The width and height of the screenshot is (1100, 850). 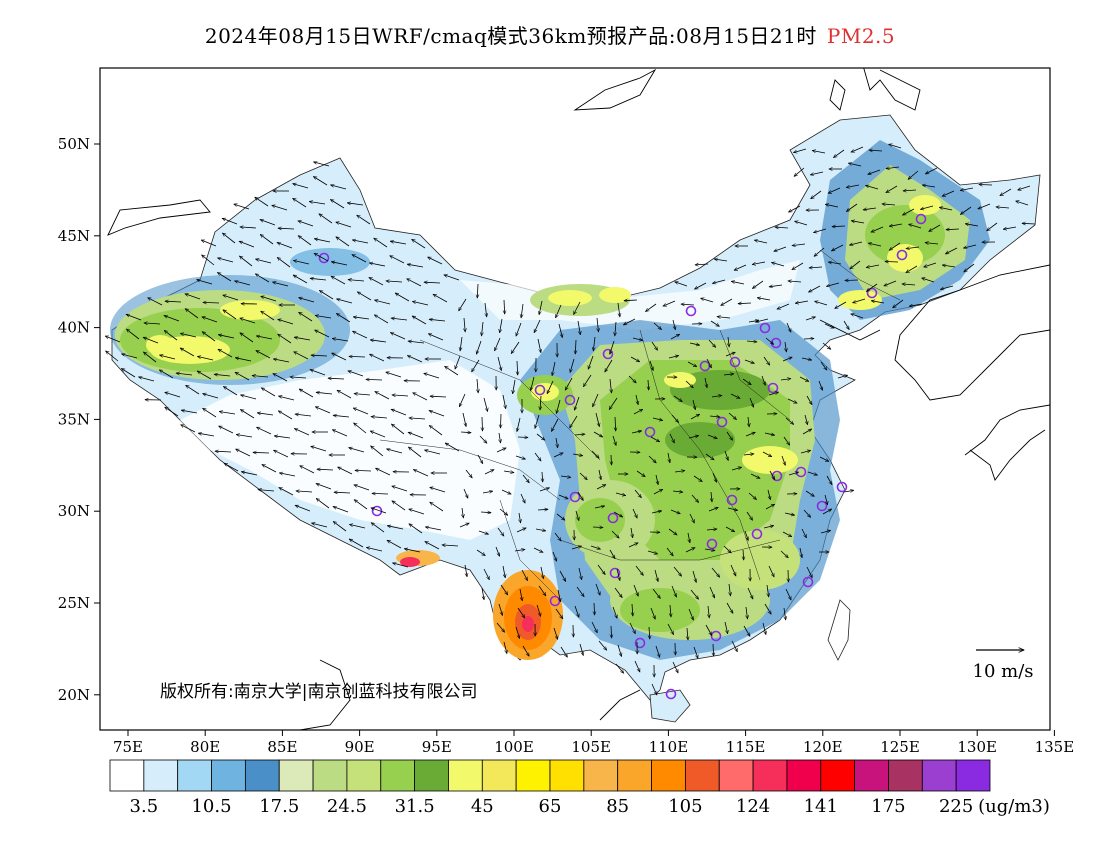 I want to click on colorbar-tick-label: 24.5, so click(x=347, y=806).